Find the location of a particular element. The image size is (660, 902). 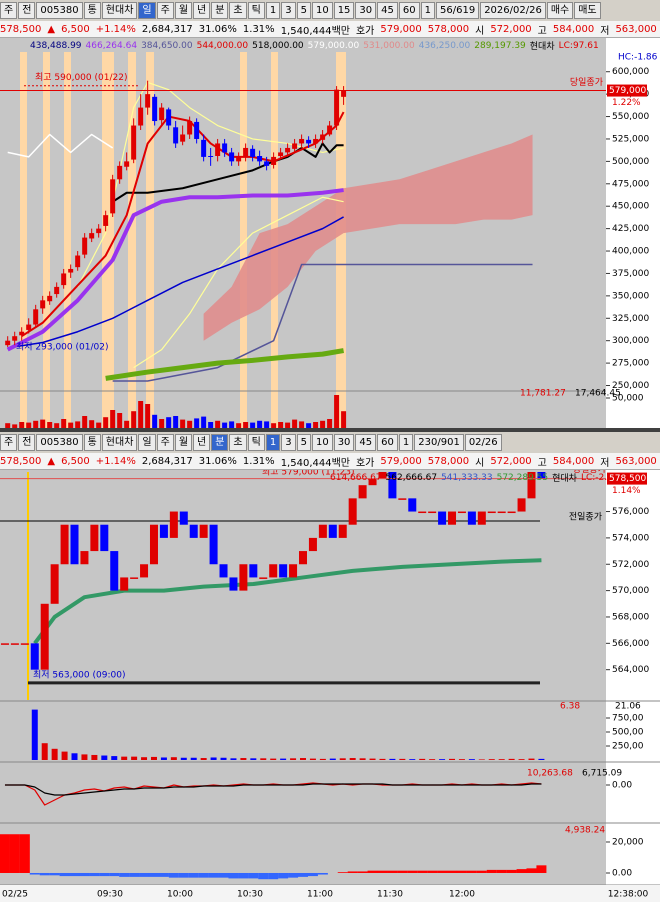

y-tick-label: 574,000 is located at coordinates (630, 538).